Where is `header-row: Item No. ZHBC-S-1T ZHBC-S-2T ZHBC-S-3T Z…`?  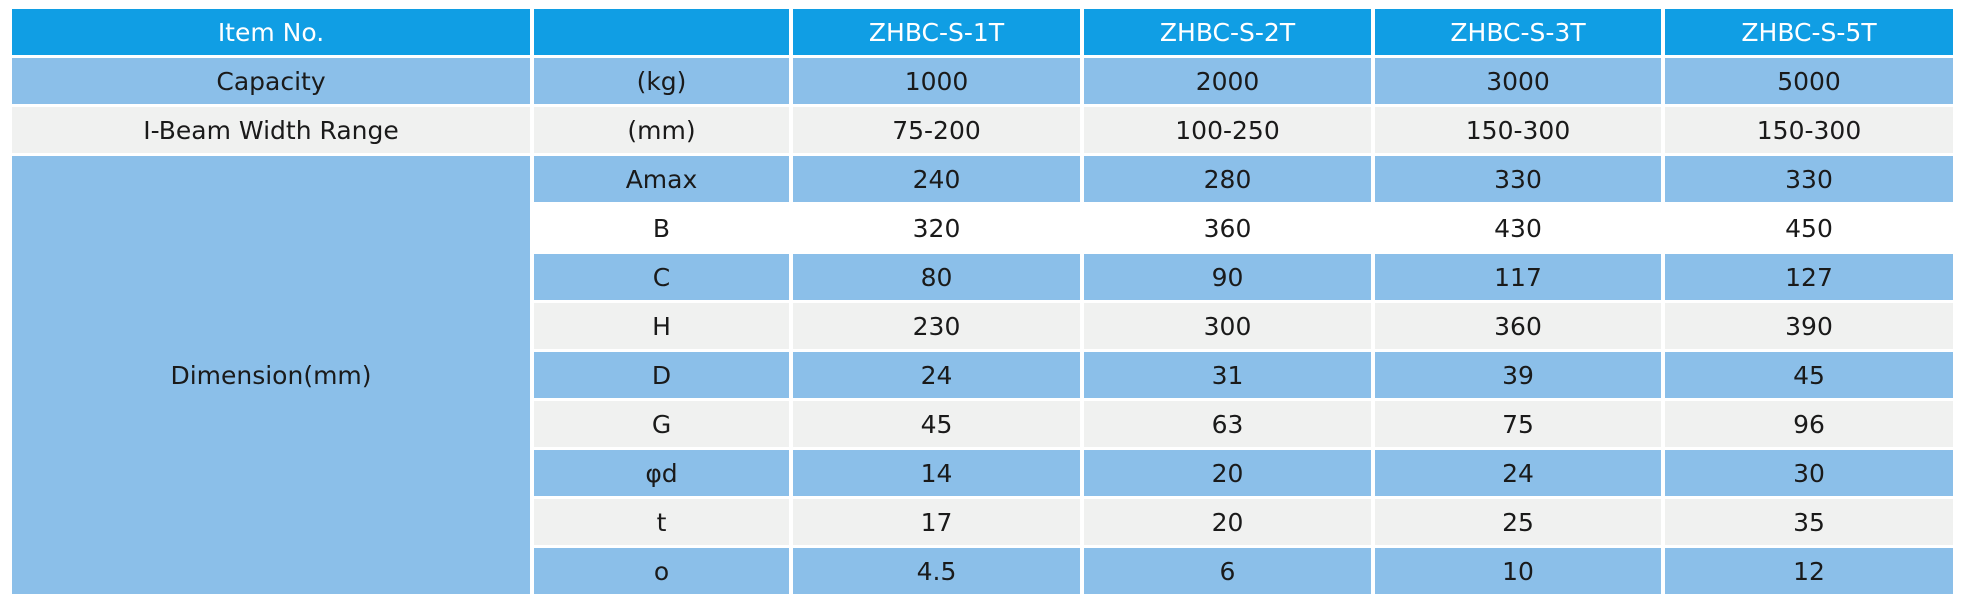
header-row: Item No. ZHBC-S-1T ZHBC-S-2T ZHBC-S-3T Z… is located at coordinates (982, 32).